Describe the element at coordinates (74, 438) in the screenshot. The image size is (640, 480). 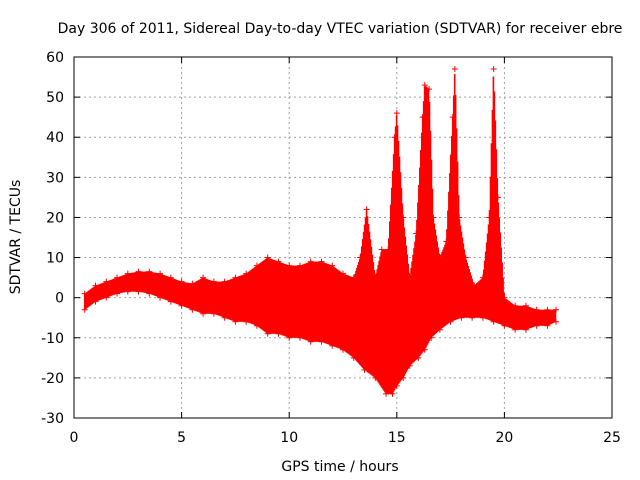
I see `x-tick-label: 0` at that location.